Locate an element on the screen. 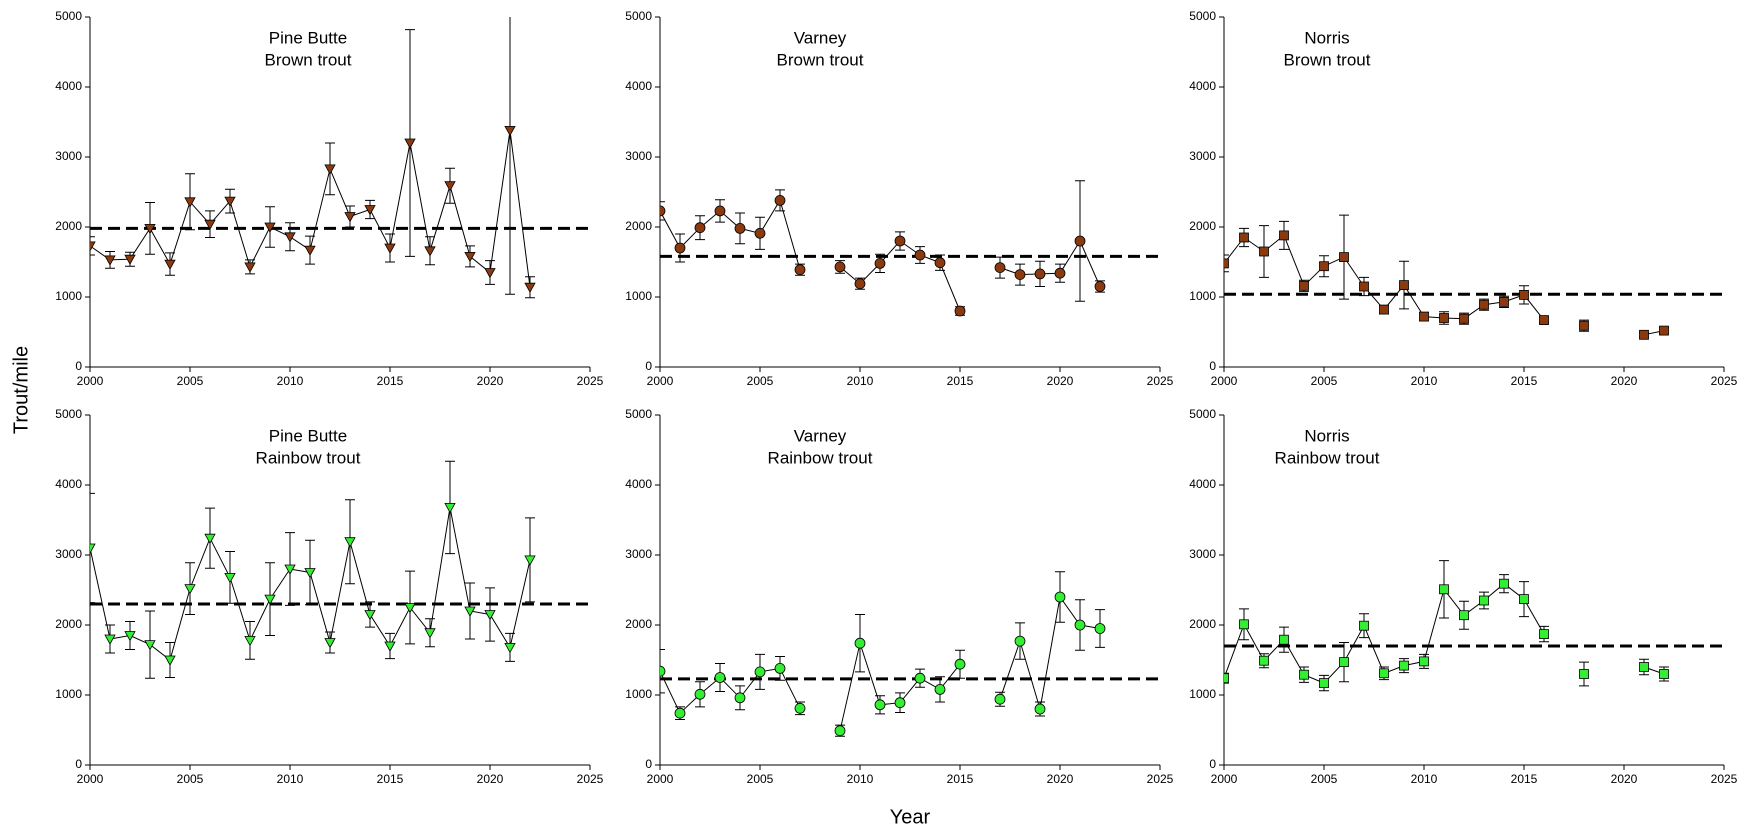 The height and width of the screenshot is (832, 1743). chart-title: Pine Butte is located at coordinates (308, 435).